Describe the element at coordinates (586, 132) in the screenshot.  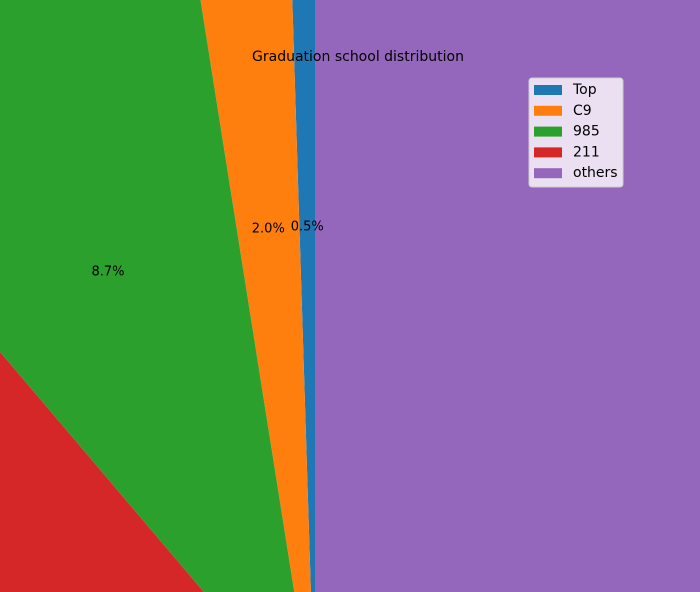
I see `legend-label: 985` at that location.